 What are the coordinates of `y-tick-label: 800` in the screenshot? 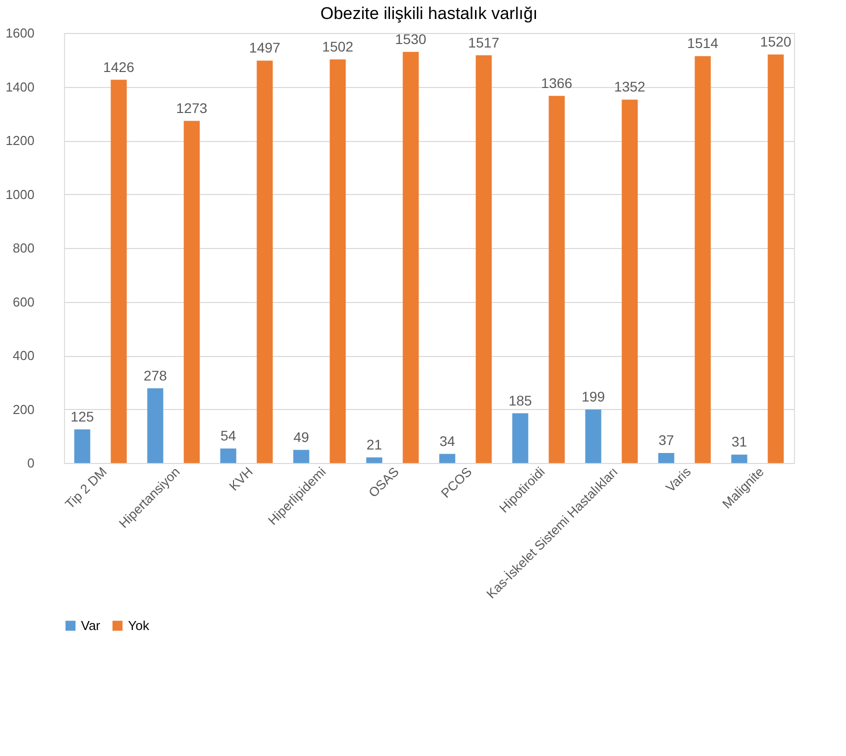 It's located at (23, 248).